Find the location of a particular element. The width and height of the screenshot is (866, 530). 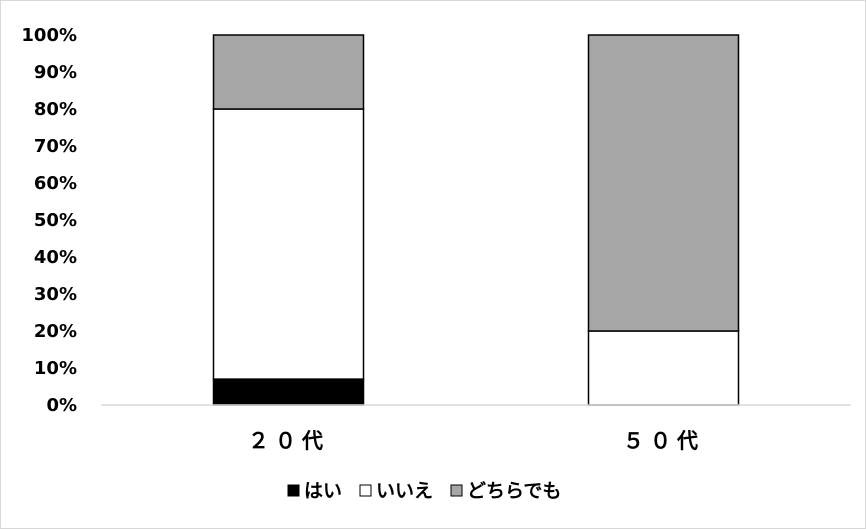

x-category-label: ５０代 is located at coordinates (663, 441).